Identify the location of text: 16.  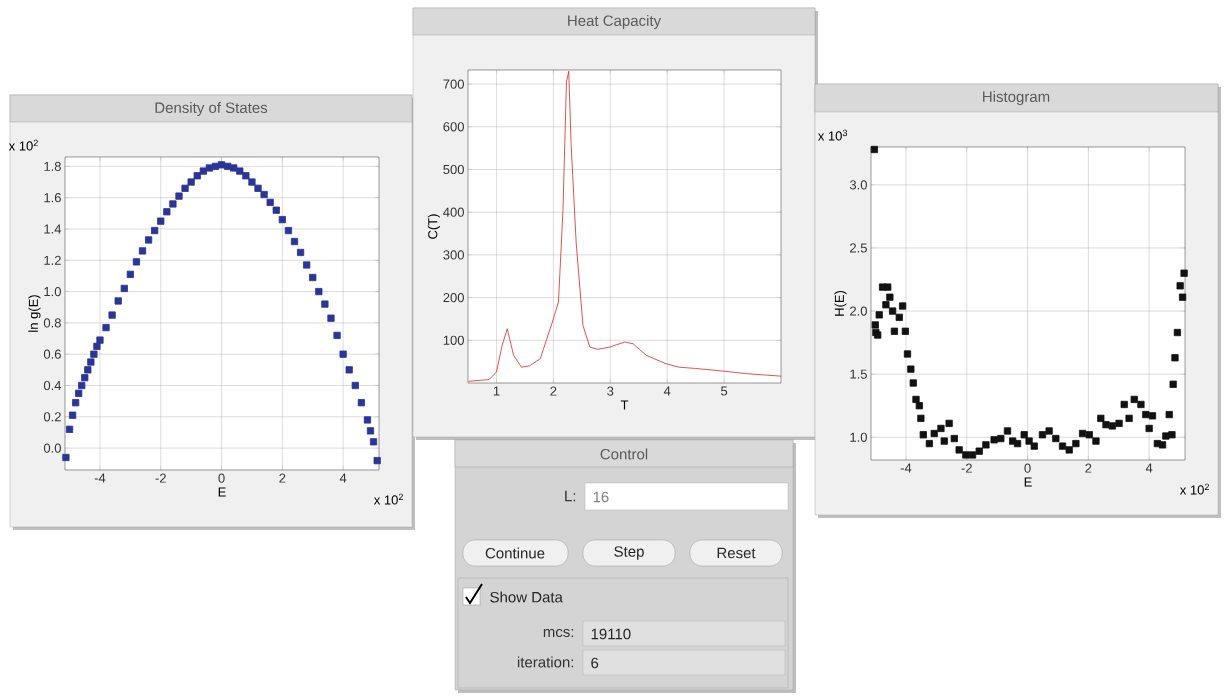
(601, 497).